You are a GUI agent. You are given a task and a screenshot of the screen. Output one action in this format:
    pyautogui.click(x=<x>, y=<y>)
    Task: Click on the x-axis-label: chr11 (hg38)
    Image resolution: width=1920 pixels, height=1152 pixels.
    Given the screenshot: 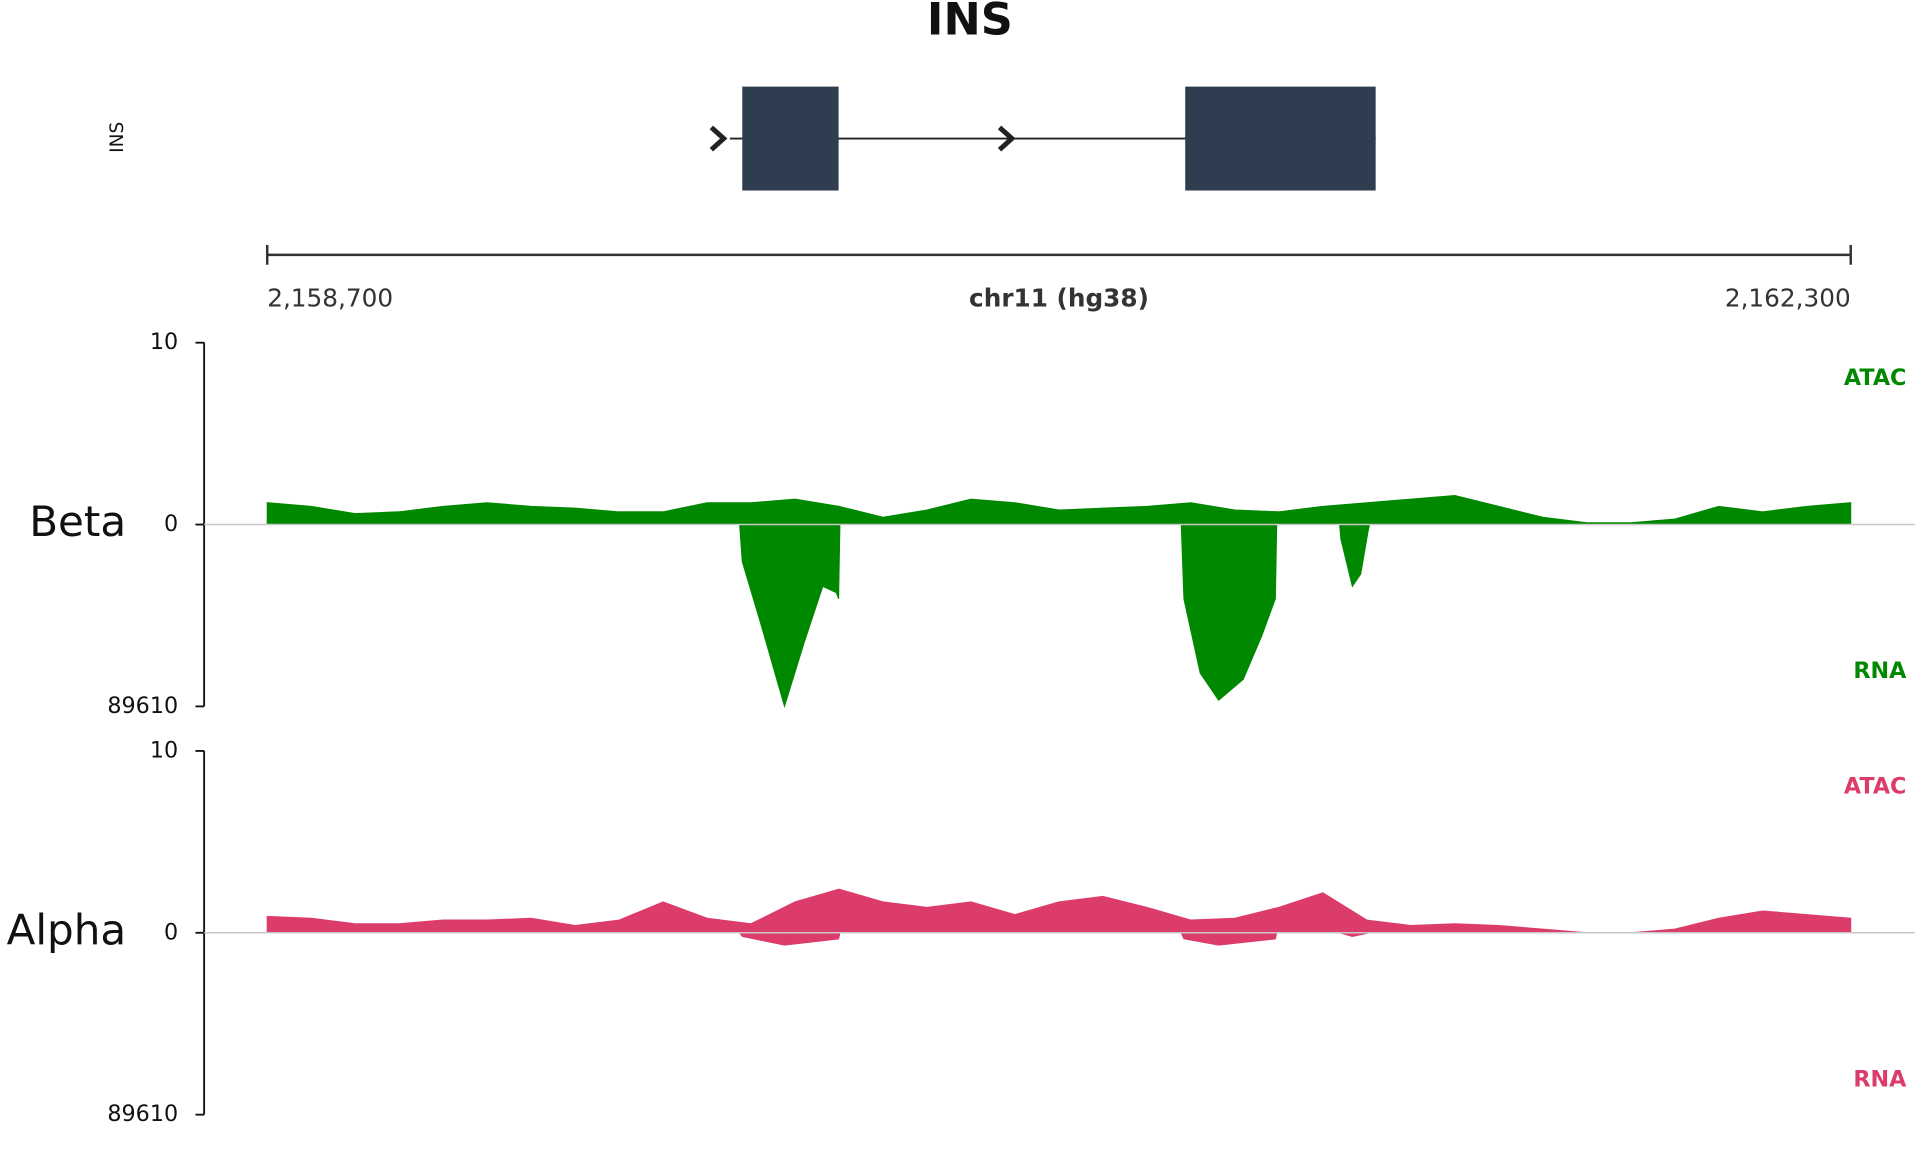 What is the action you would take?
    pyautogui.click(x=1059, y=297)
    